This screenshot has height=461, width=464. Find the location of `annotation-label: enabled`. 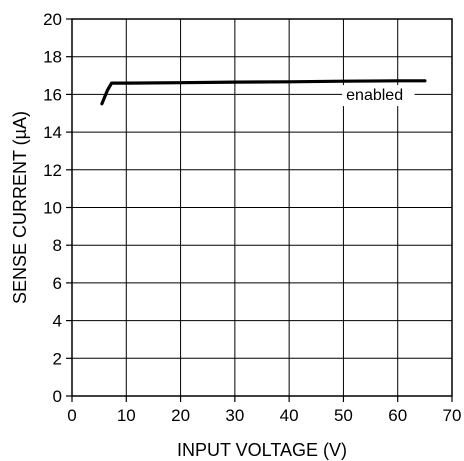

annotation-label: enabled is located at coordinates (374, 95).